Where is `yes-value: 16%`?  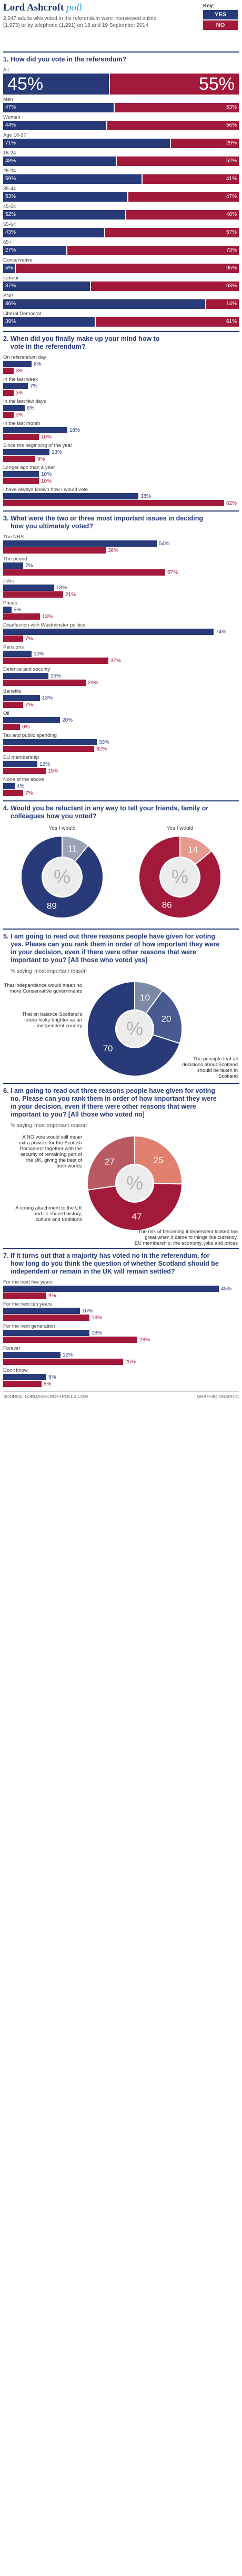 yes-value: 16% is located at coordinates (56, 676).